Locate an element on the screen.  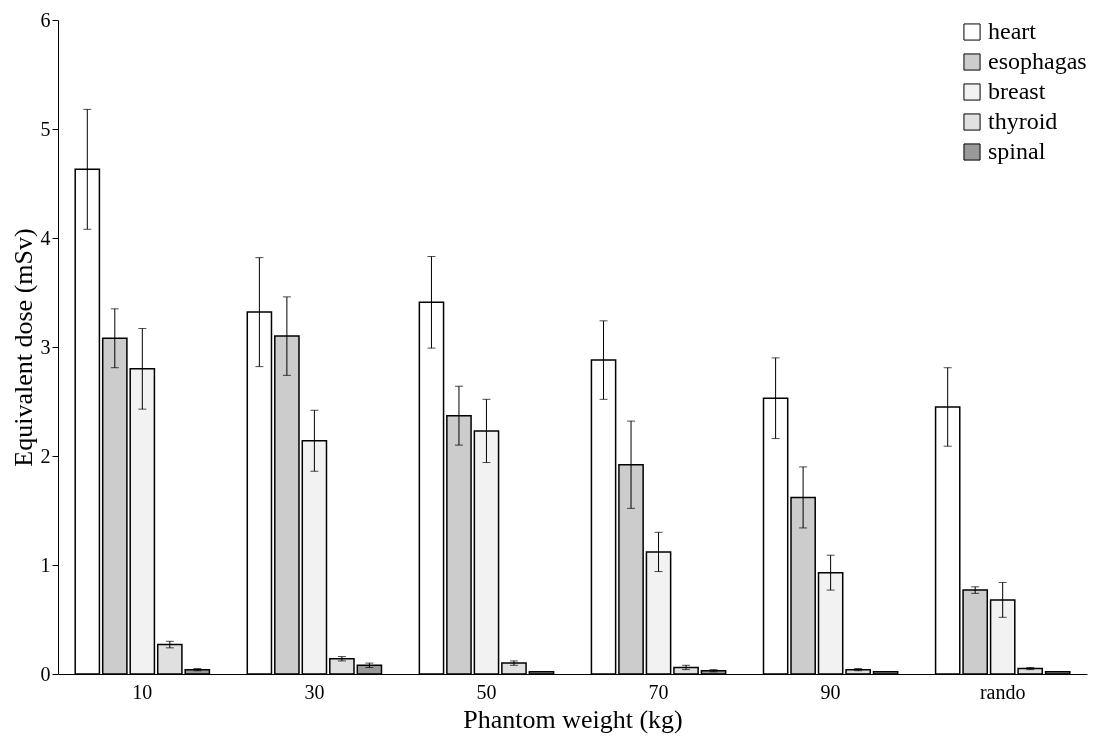
legend-label: esophagas is located at coordinates (1037, 61).